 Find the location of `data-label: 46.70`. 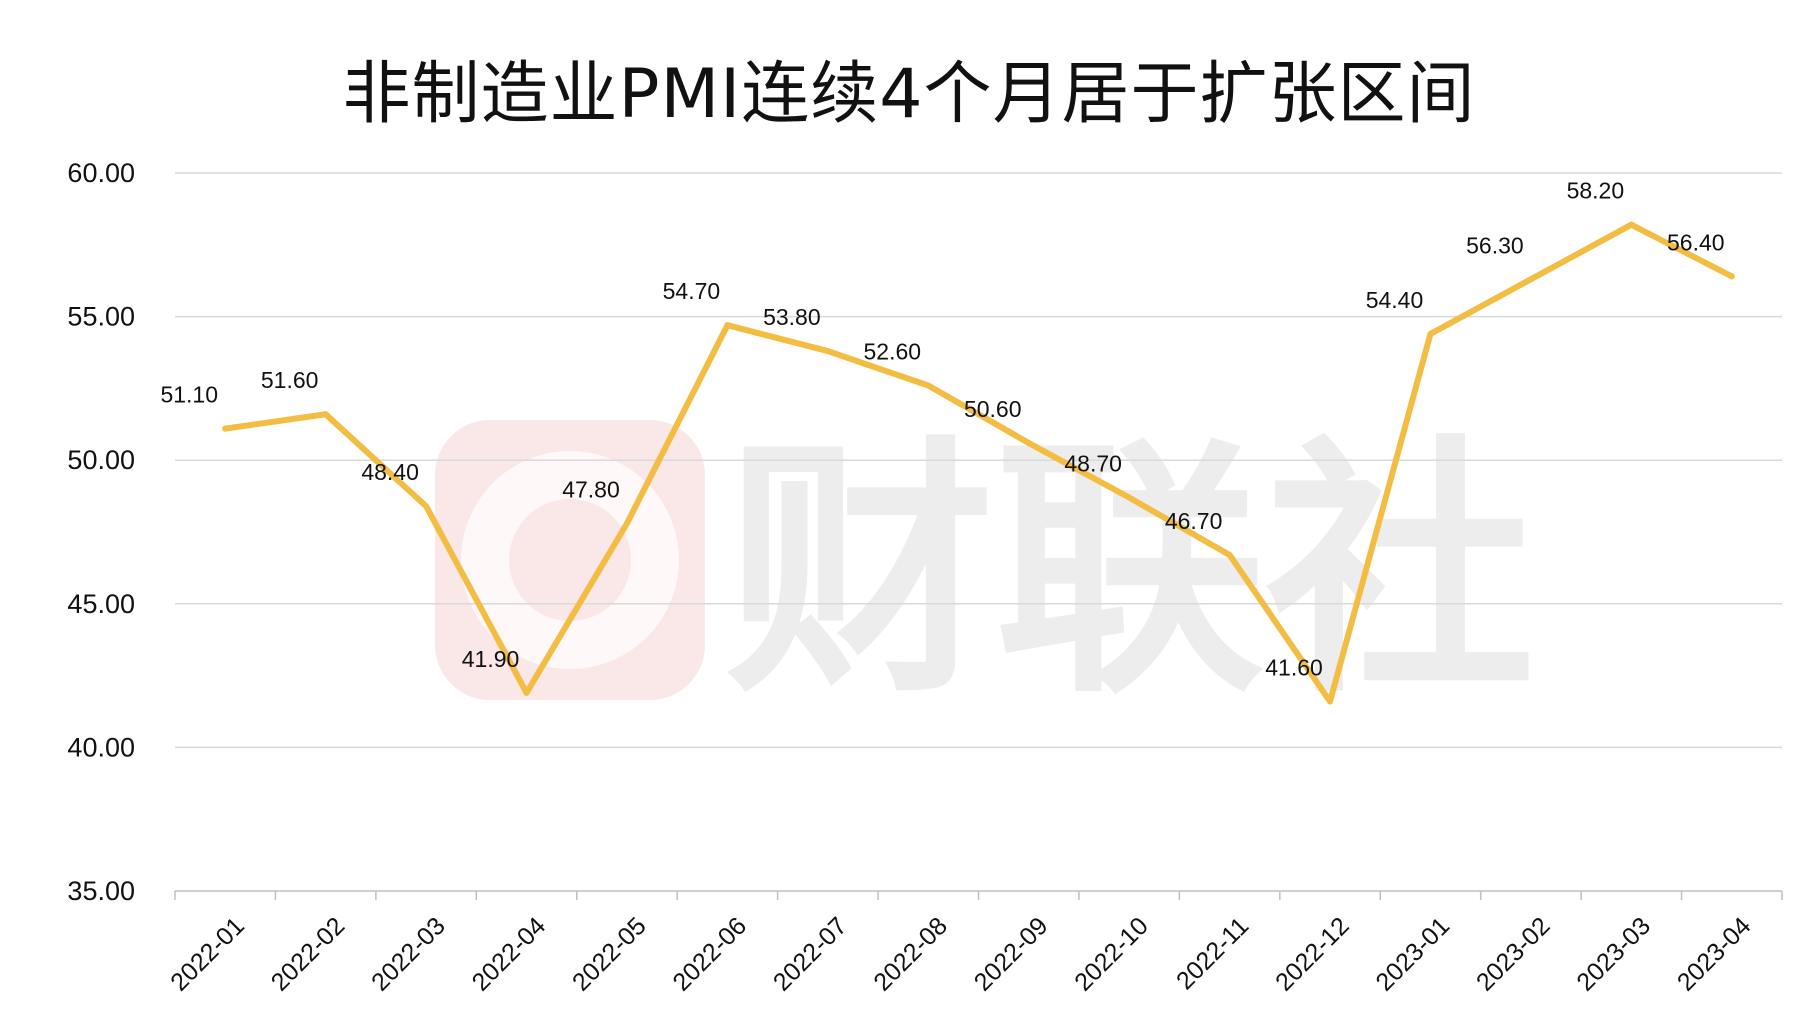

data-label: 46.70 is located at coordinates (1194, 521).